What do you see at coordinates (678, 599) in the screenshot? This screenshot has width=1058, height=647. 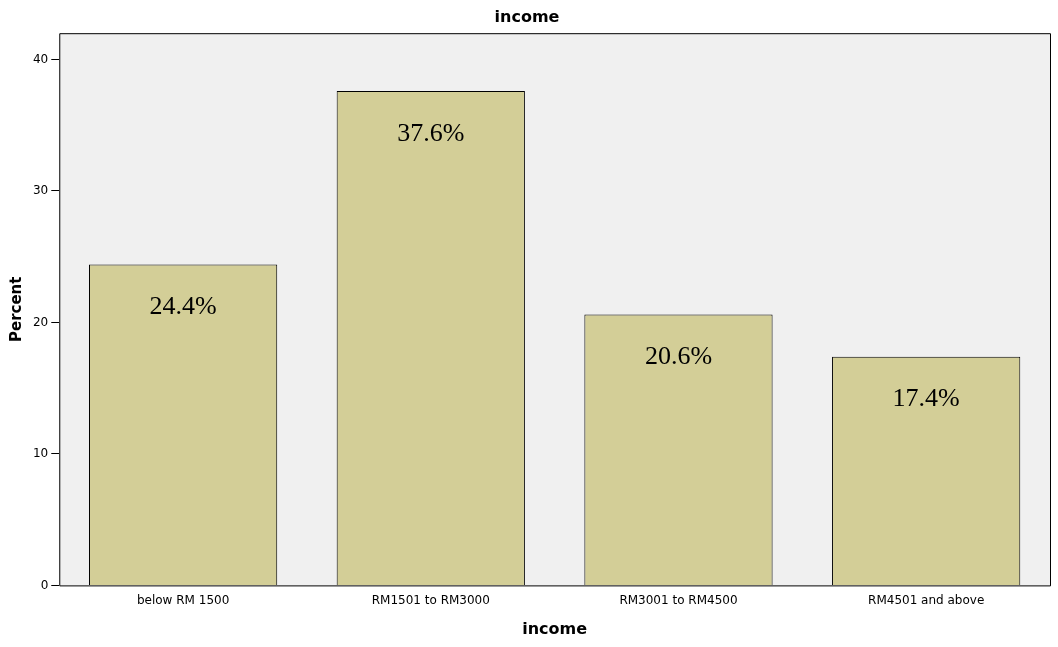 I see `x-tick-label: RM3001 to RM4500` at bounding box center [678, 599].